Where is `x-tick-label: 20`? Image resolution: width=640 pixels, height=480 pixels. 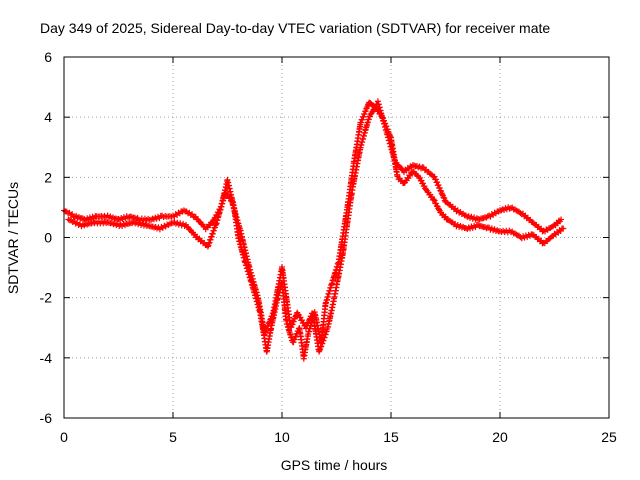
x-tick-label: 20 is located at coordinates (500, 437).